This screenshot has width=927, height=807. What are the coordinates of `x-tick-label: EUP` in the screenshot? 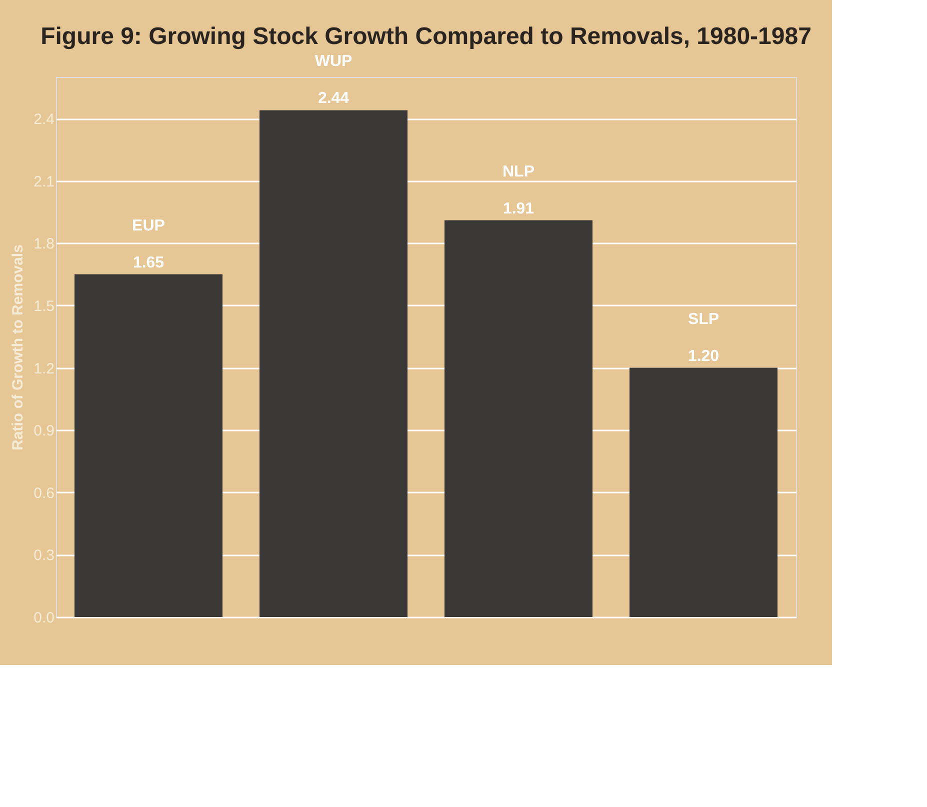 It's located at (149, 225).